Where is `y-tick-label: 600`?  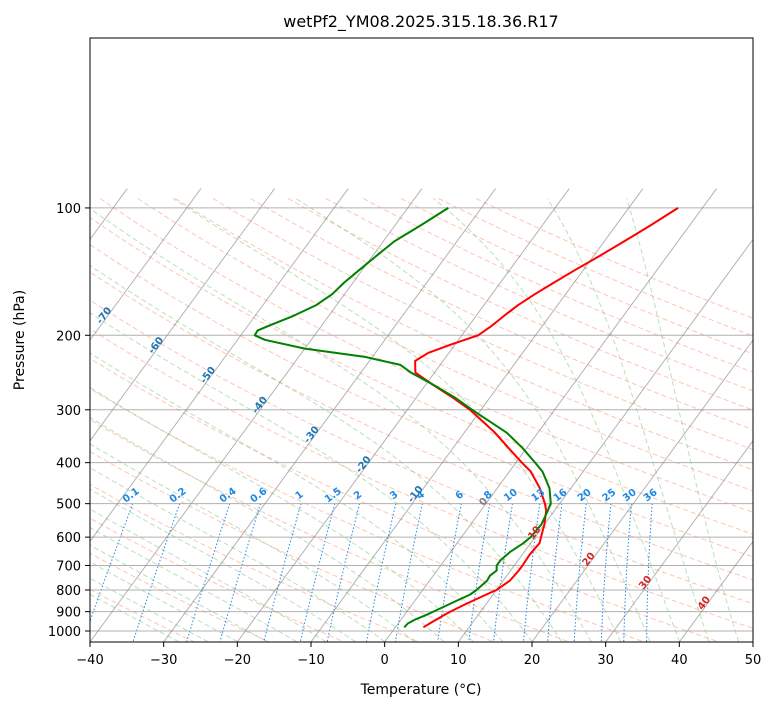 y-tick-label: 600 is located at coordinates (68, 538).